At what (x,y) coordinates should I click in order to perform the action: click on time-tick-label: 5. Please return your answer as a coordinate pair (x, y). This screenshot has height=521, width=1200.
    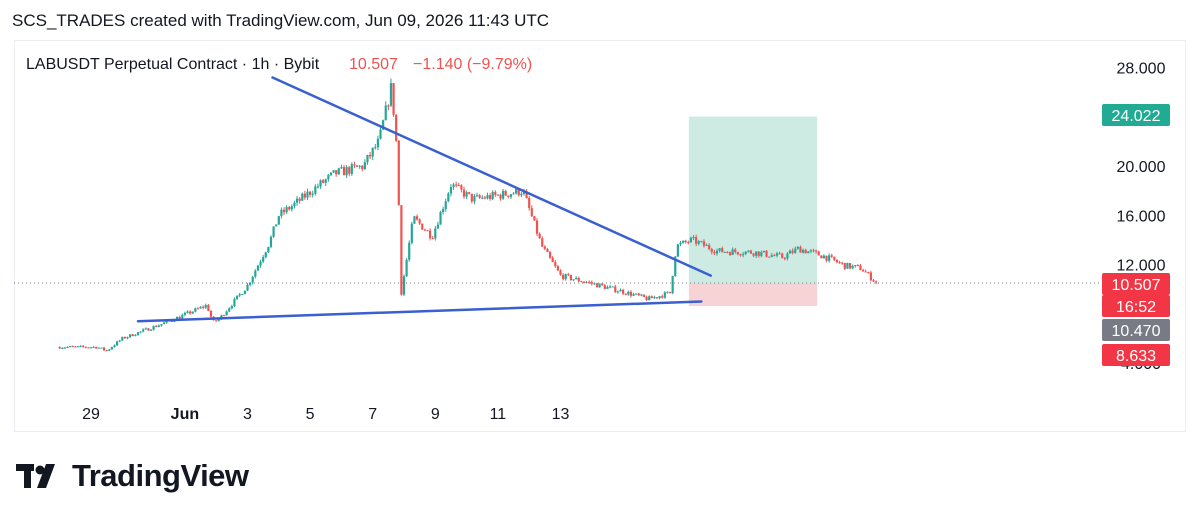
    Looking at the image, I should click on (310, 414).